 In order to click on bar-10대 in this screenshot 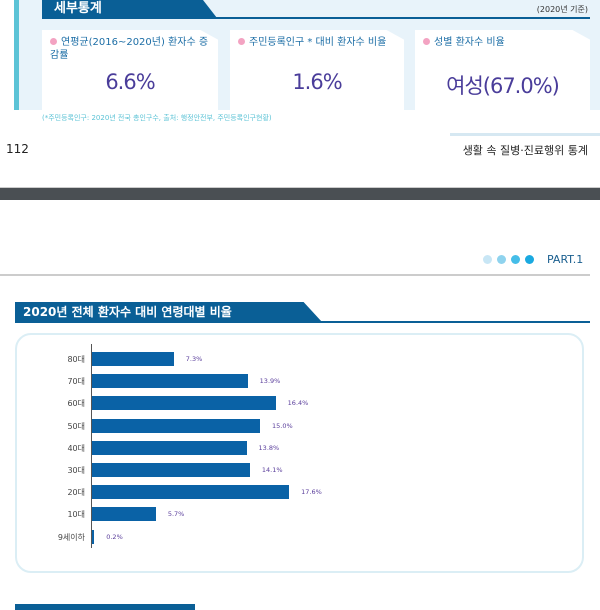, I will do `click(124, 514)`.